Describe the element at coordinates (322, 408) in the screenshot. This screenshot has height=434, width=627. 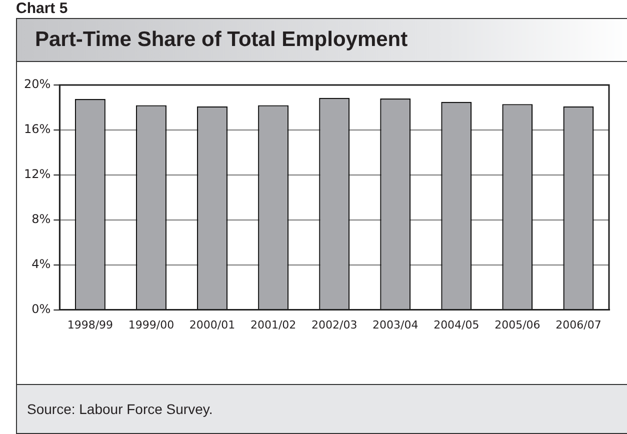
I see `source-note: Source: Labour Force Survey.` at that location.